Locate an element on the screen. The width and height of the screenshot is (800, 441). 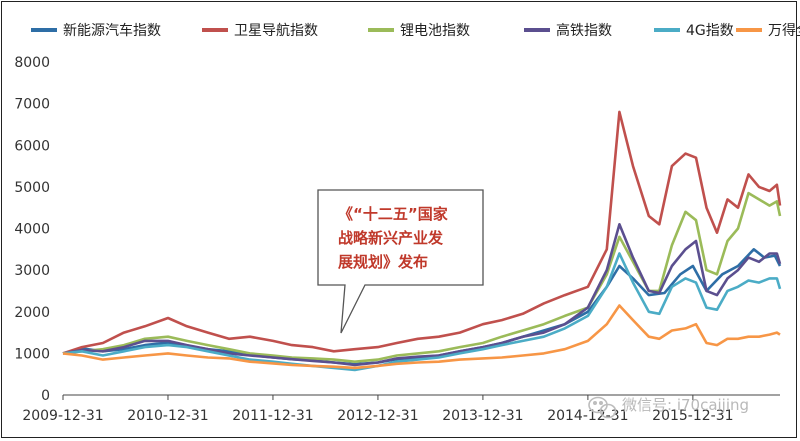
callout-line-2: 战略新兴产业发 is located at coordinates (391, 238).